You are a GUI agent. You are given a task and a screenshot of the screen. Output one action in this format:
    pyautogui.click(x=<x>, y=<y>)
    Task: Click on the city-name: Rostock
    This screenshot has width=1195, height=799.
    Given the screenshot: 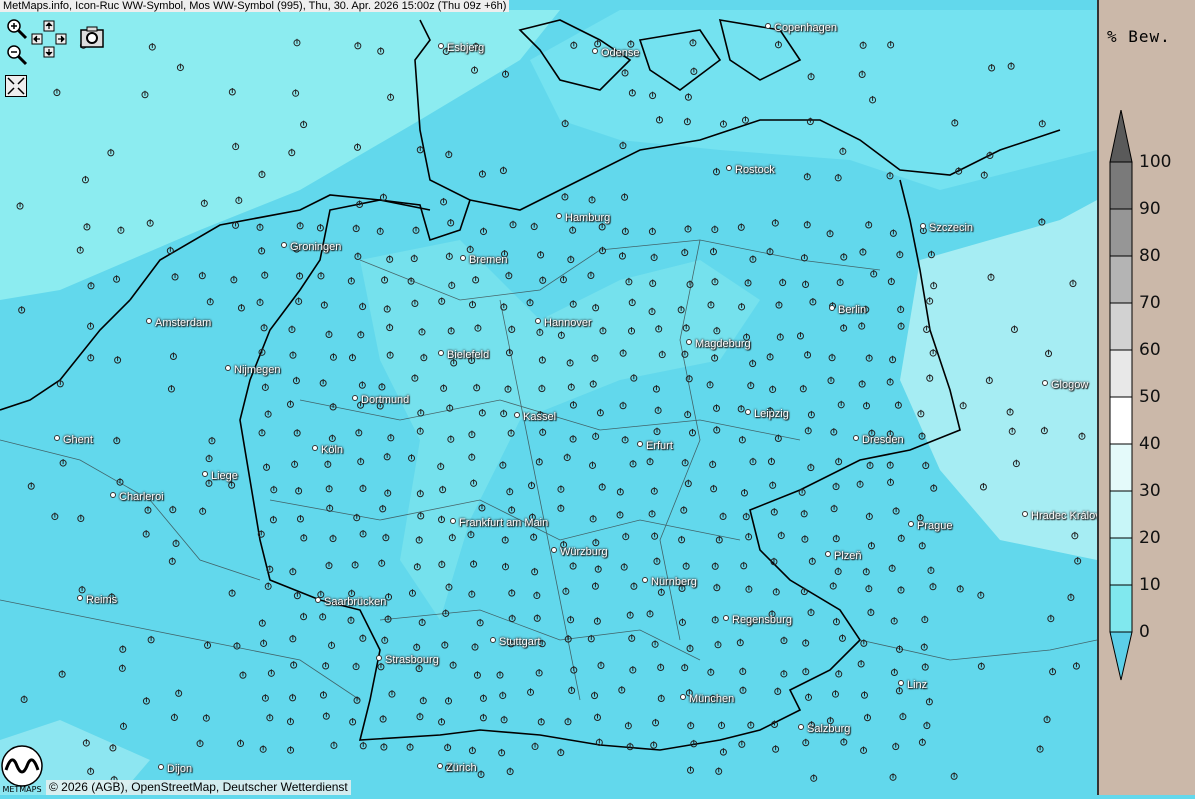 What is the action you would take?
    pyautogui.click(x=755, y=170)
    